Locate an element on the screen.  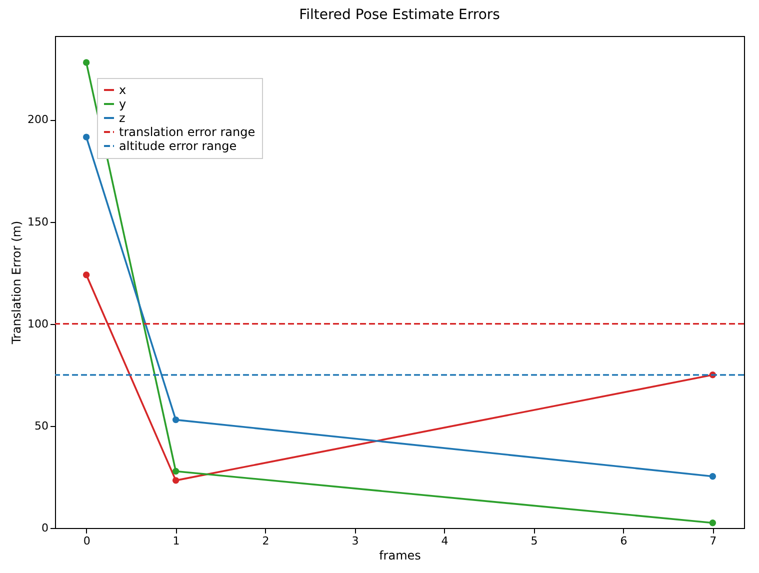
x-tick-label: 0 is located at coordinates (86, 541).